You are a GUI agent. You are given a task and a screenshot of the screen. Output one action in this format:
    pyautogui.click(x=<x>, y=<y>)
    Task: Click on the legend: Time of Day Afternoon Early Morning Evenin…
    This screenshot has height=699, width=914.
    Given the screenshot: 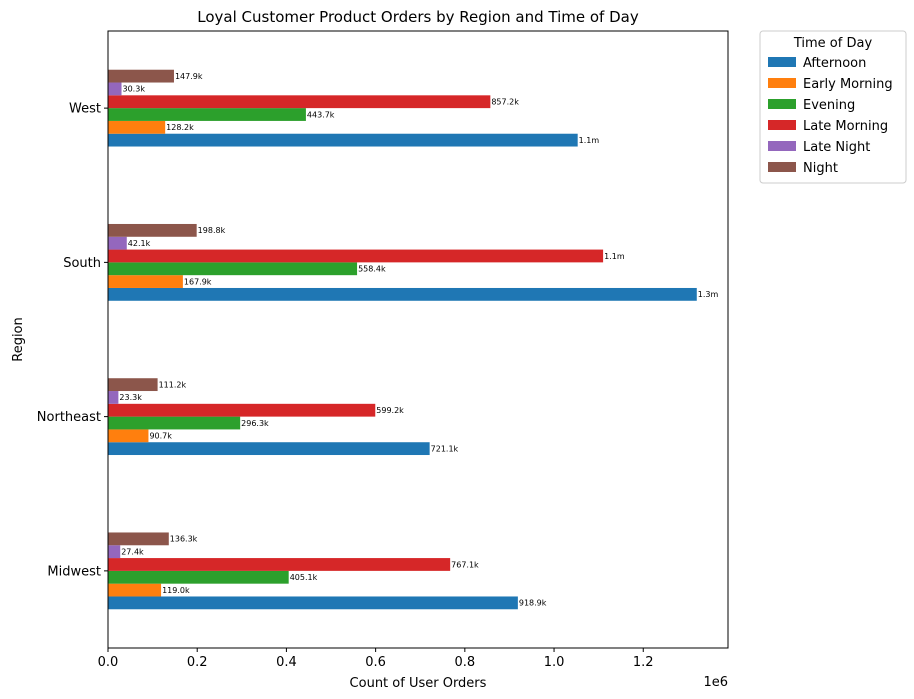 What is the action you would take?
    pyautogui.click(x=833, y=107)
    